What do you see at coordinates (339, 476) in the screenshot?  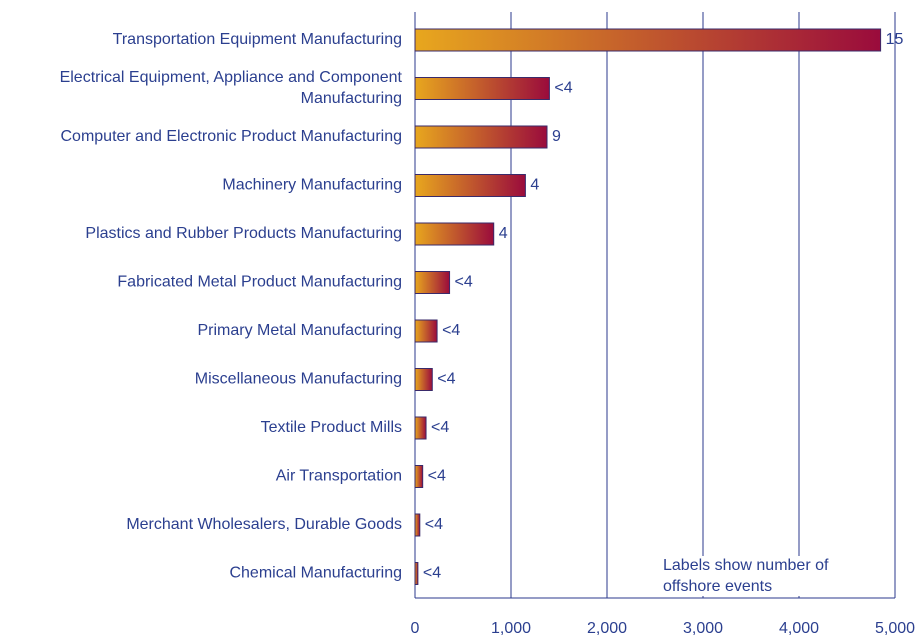 I see `y-tick-label: Air Transportation` at bounding box center [339, 476].